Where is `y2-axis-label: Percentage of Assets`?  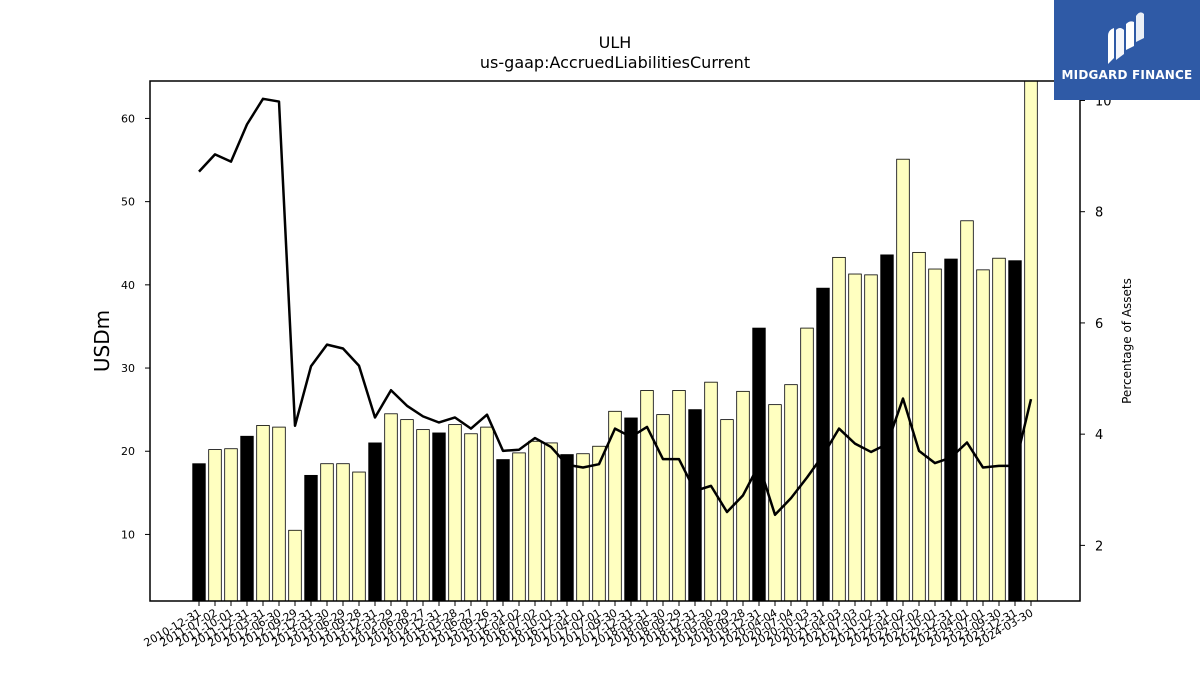
y2-axis-label: Percentage of Assets is located at coordinates (1127, 341).